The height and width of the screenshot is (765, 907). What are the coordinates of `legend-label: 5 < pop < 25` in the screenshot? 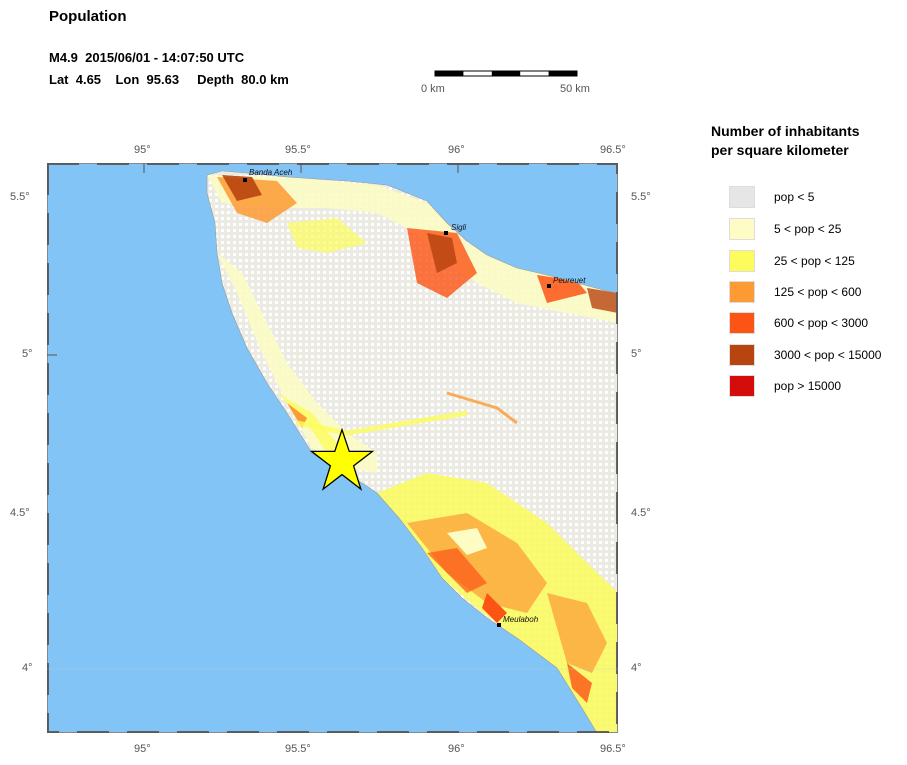 It's located at (808, 229).